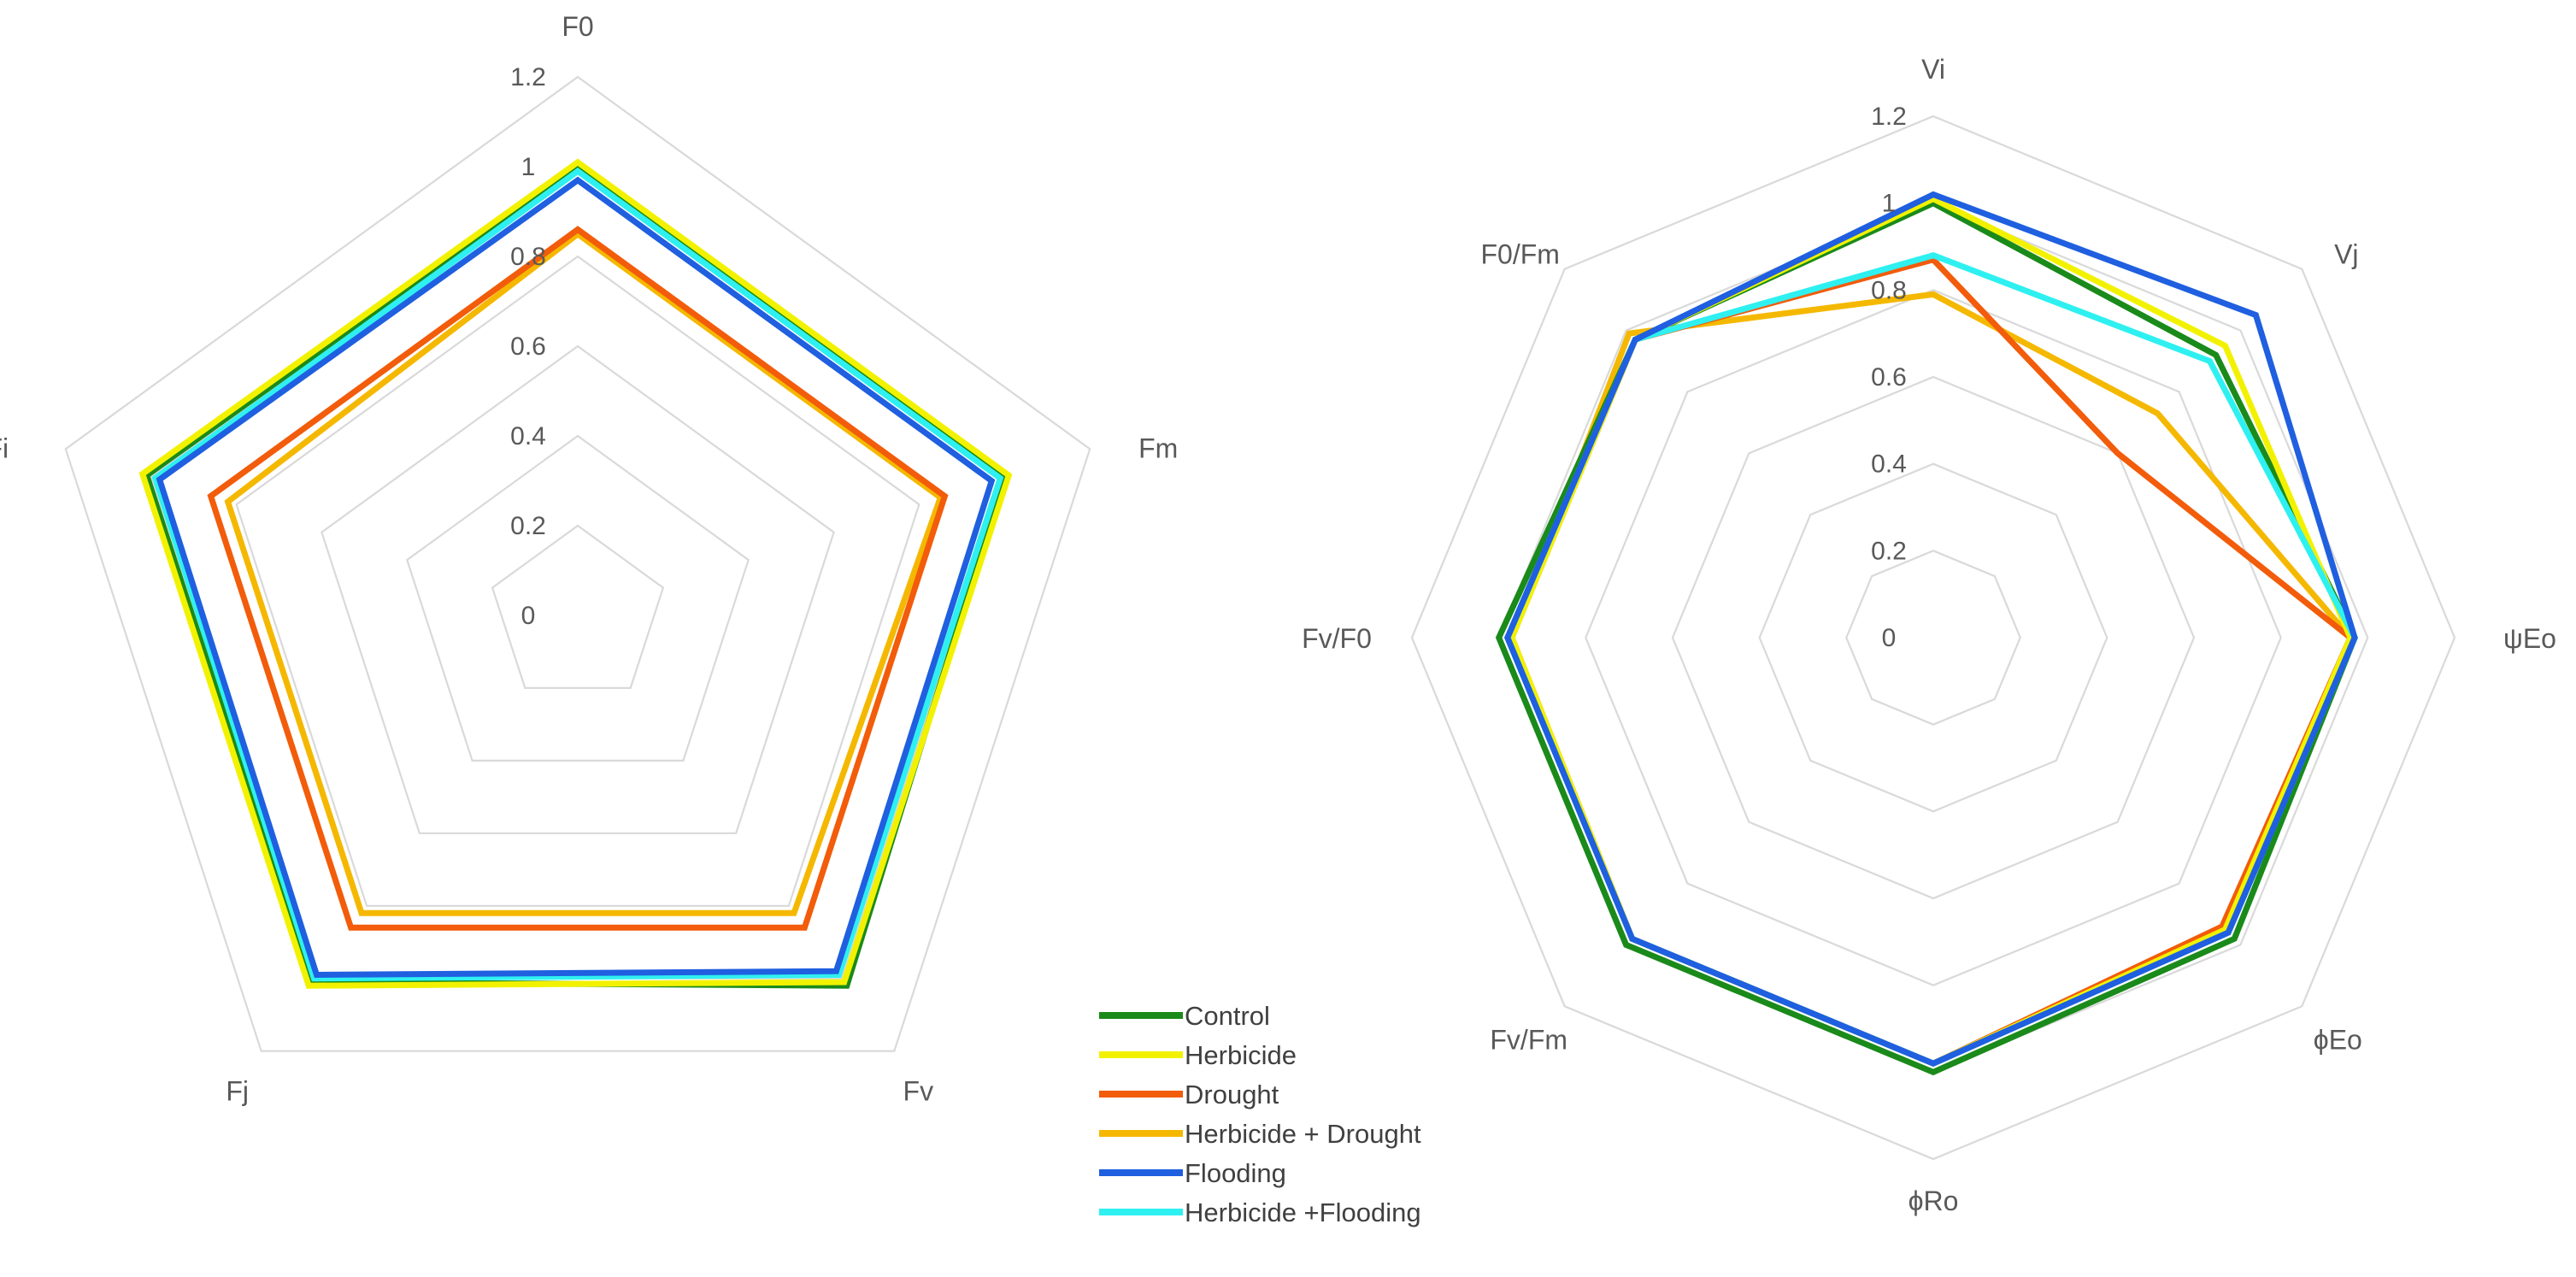 Image resolution: width=2576 pixels, height=1277 pixels. I want to click on legend-item-herbicide-flooding: Herbicide +Flooding, so click(1260, 1212).